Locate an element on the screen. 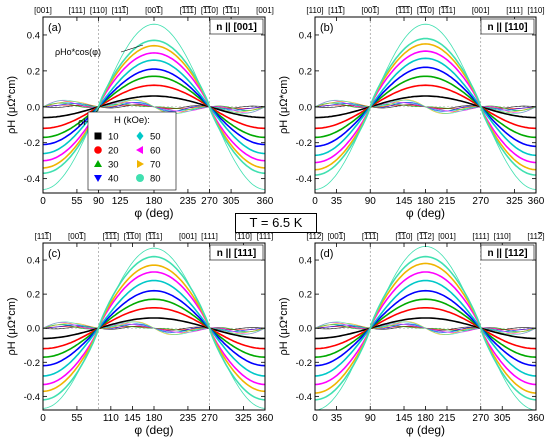 This screenshot has width=550, height=443. x-tick-label: 325 is located at coordinates (243, 418).